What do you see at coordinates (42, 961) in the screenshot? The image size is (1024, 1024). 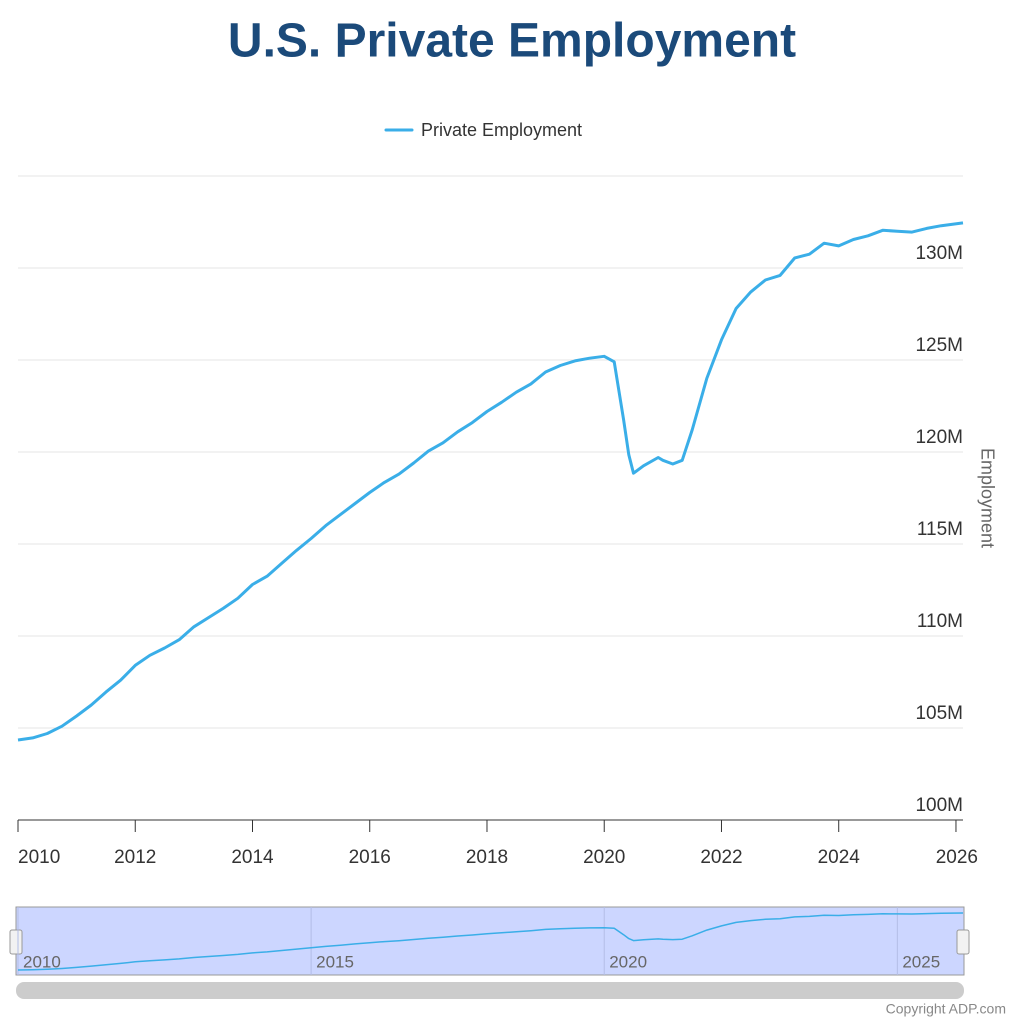 I see `navigator-tick-label: 2010` at bounding box center [42, 961].